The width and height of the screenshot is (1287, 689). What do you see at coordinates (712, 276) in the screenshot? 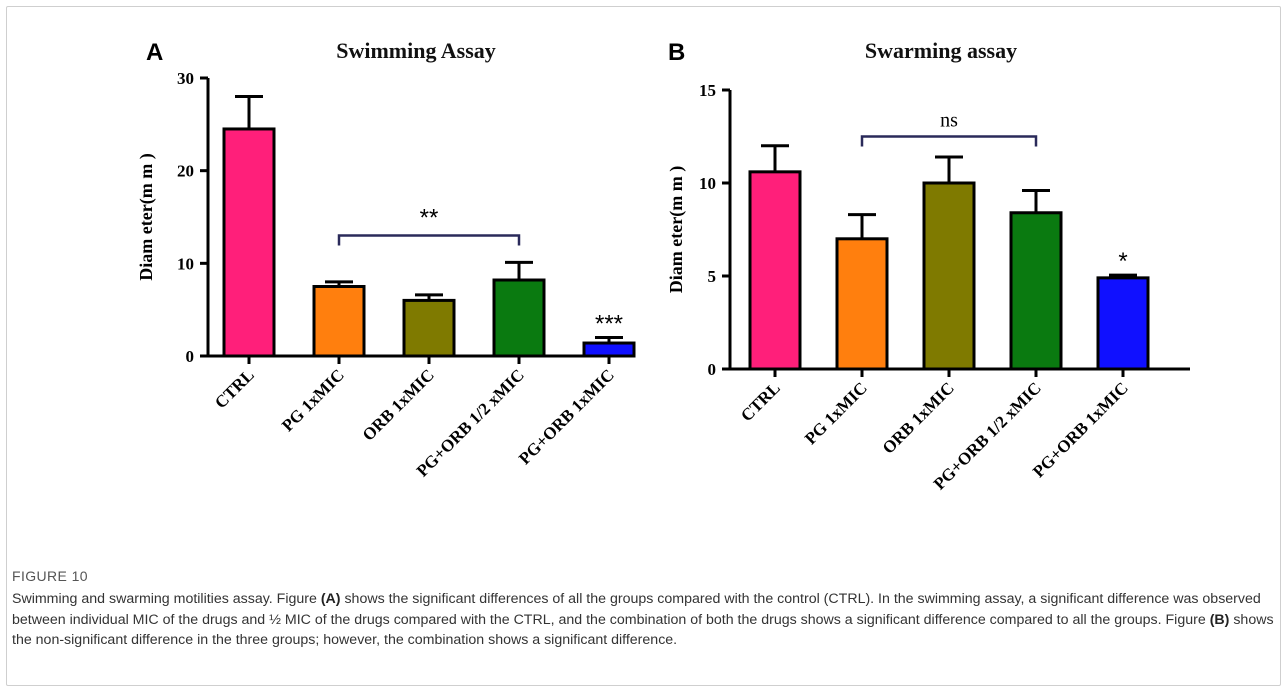
I see `y-tick-label: 5` at bounding box center [712, 276].